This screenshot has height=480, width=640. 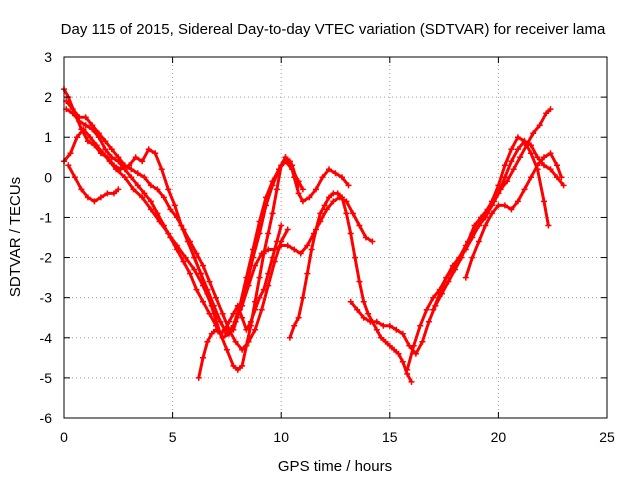 What do you see at coordinates (46, 217) in the screenshot?
I see `y-tick-label: -1` at bounding box center [46, 217].